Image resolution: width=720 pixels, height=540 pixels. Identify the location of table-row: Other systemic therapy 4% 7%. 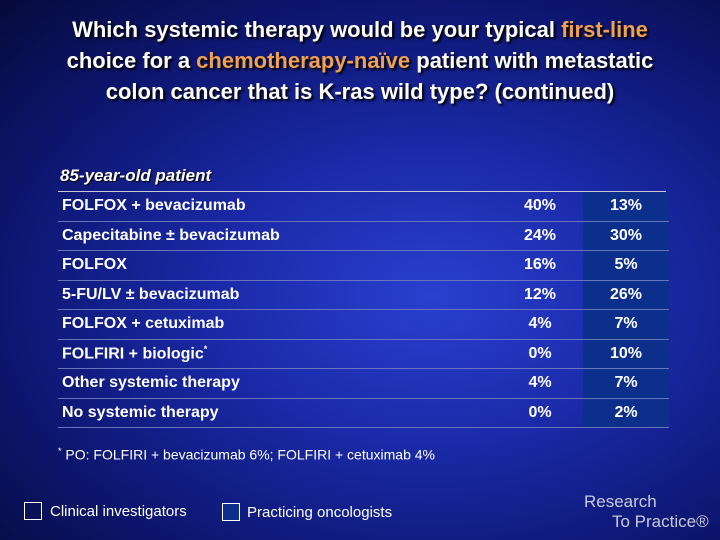
(363, 383).